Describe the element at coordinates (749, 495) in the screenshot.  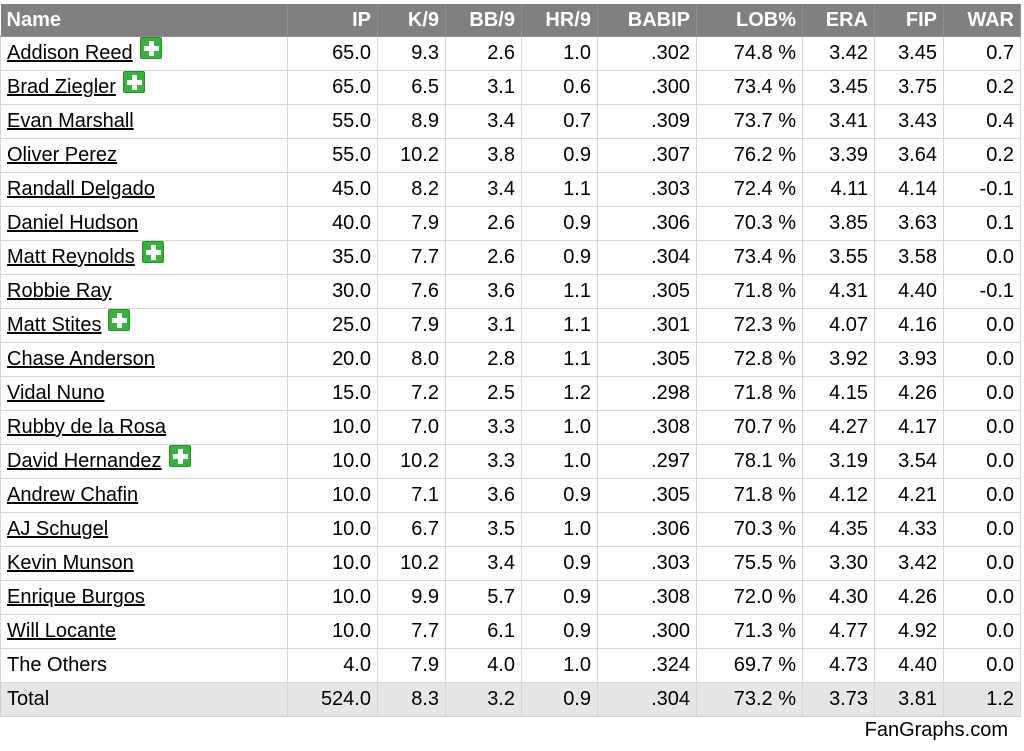
I see `stat-cell-lob: 71.8 %` at that location.